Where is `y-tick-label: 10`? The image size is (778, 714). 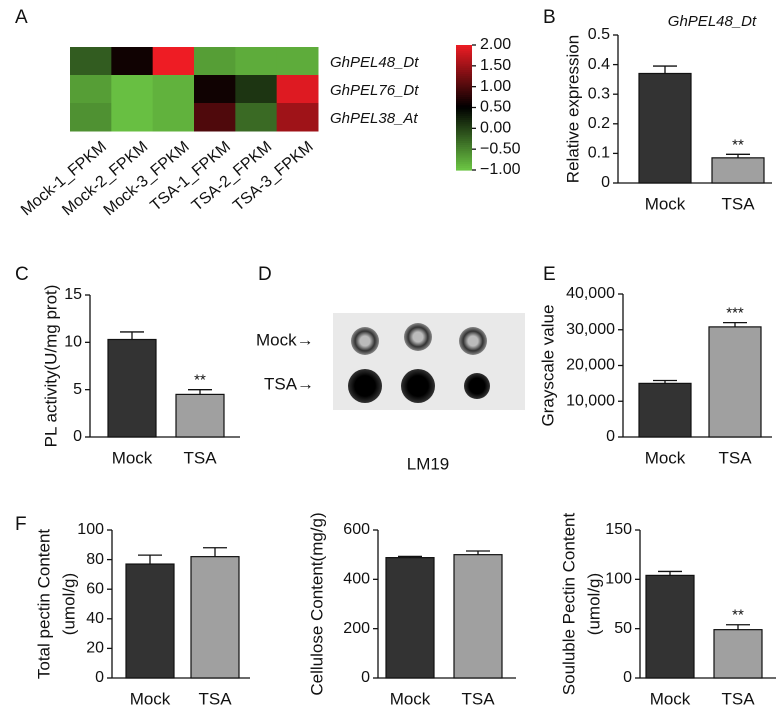
y-tick-label: 10 is located at coordinates (73, 342).